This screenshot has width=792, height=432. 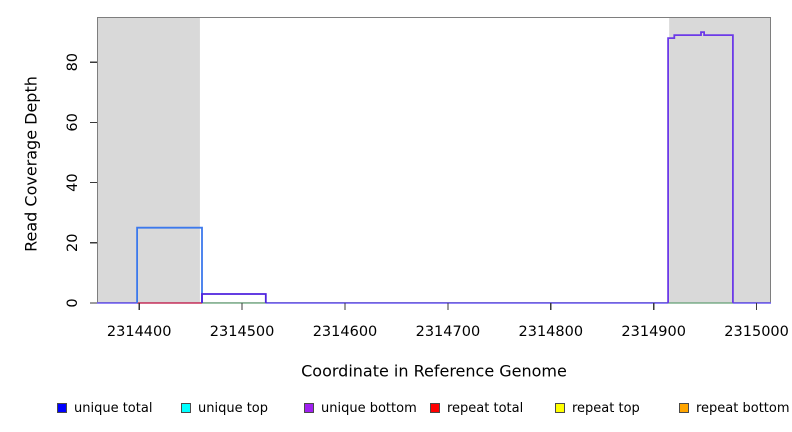 I want to click on x-tick-label: 2314900, so click(x=653, y=332).